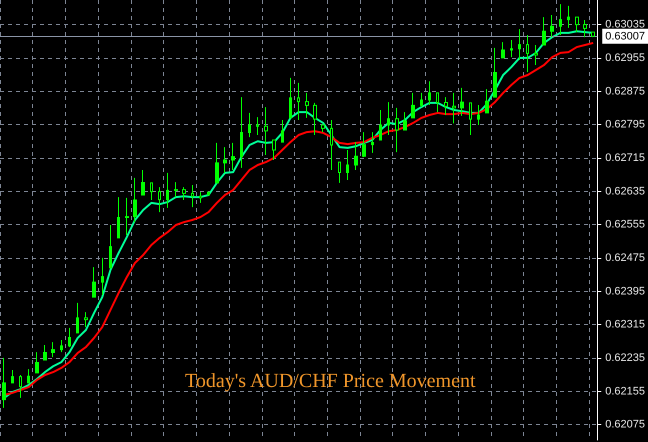 The height and width of the screenshot is (442, 648). Describe the element at coordinates (625, 191) in the screenshot. I see `y-tick-label: 0.62635` at that location.